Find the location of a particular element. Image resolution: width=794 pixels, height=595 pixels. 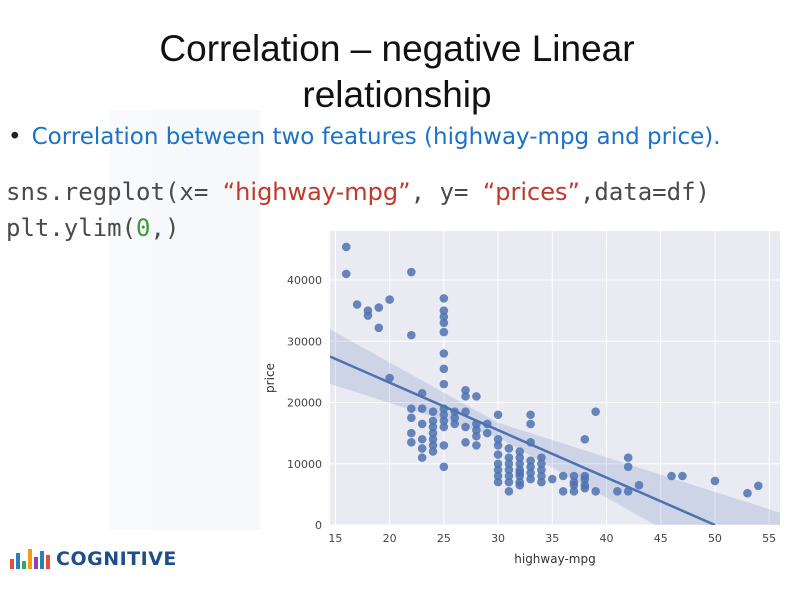

y-tick-label: 20000 is located at coordinates (304, 403).